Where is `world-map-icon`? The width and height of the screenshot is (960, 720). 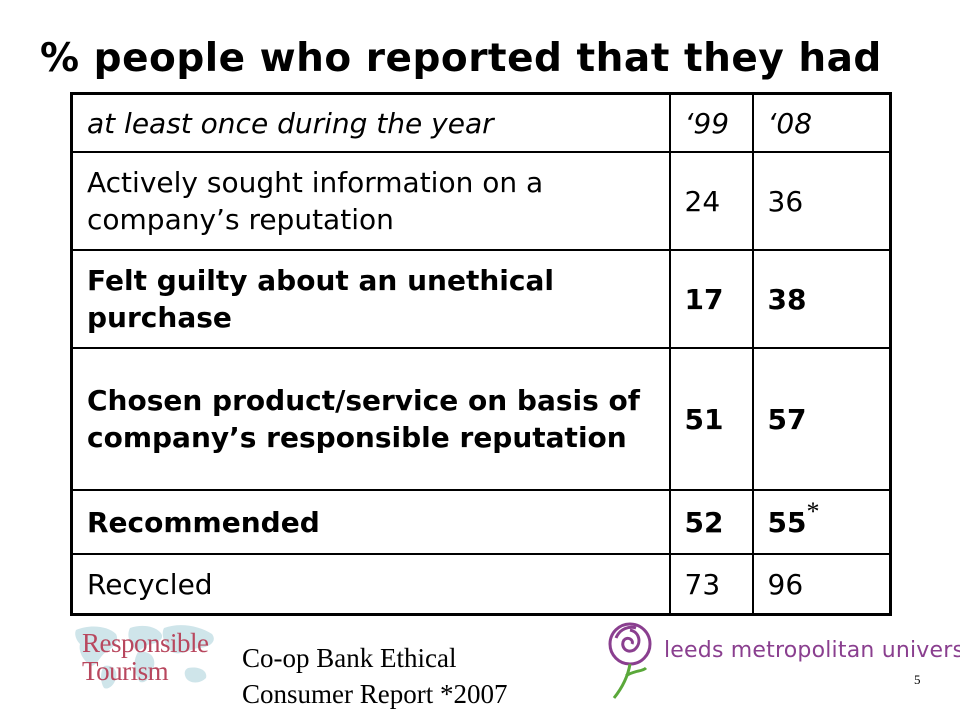 world-map-icon is located at coordinates (144, 657).